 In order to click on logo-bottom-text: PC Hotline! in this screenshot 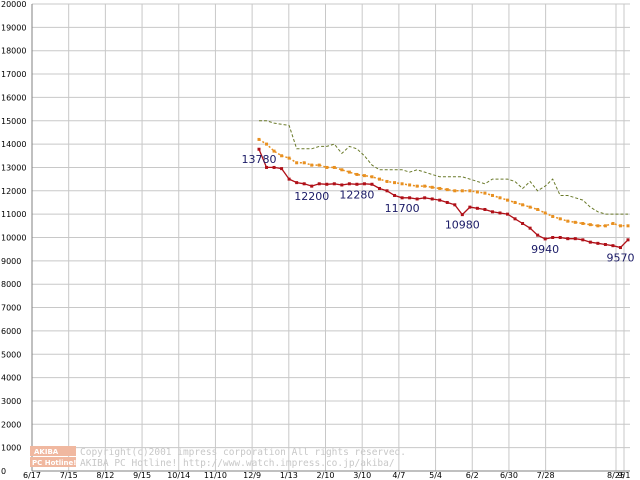, I will do `click(54, 463)`.